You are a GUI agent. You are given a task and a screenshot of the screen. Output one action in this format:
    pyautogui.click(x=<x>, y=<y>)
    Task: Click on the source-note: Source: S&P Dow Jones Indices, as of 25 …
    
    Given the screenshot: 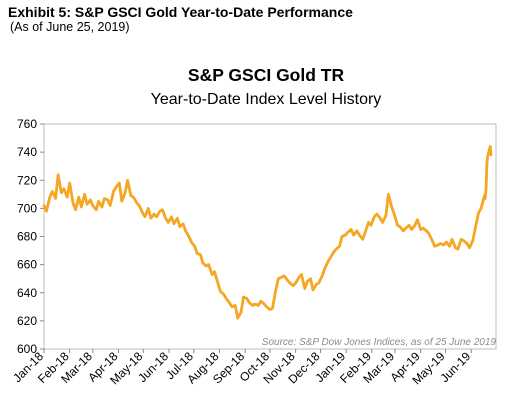 What is the action you would take?
    pyautogui.click(x=379, y=342)
    